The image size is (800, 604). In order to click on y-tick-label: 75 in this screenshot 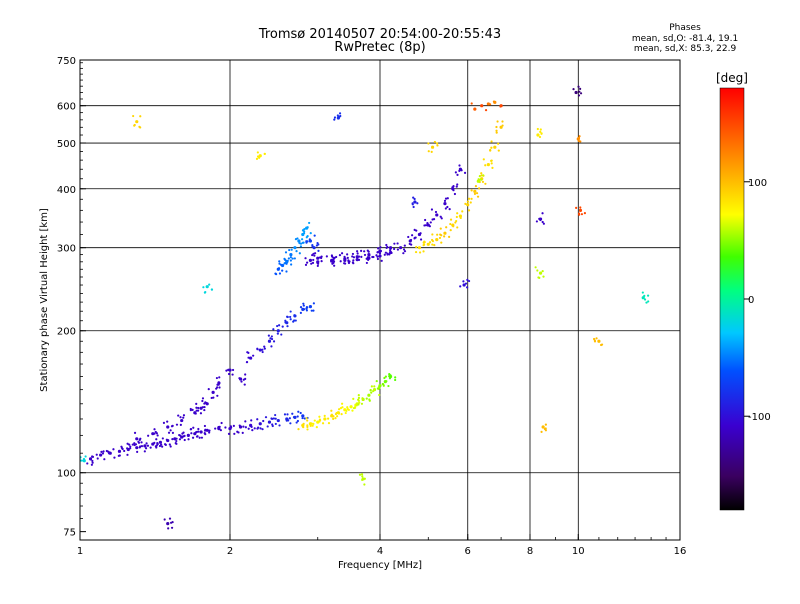, I will do `click(69, 533)`.